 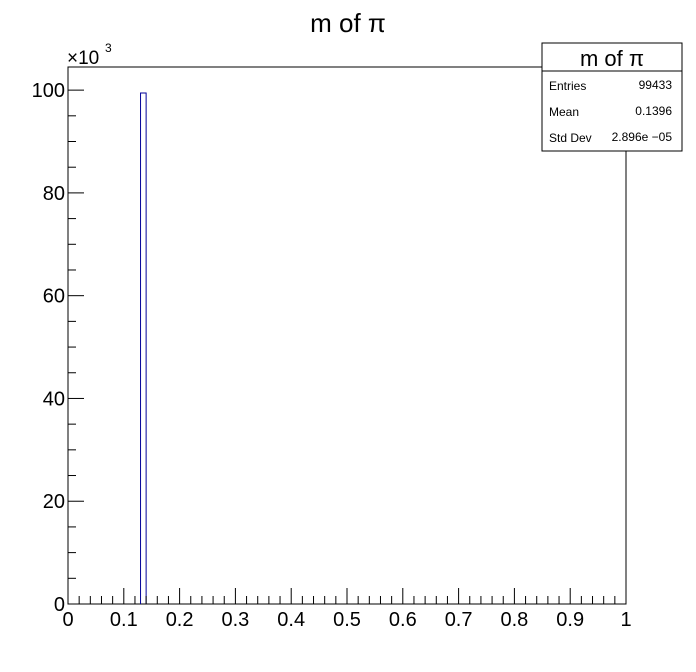 I want to click on y-tick-label: 100, so click(x=48, y=91).